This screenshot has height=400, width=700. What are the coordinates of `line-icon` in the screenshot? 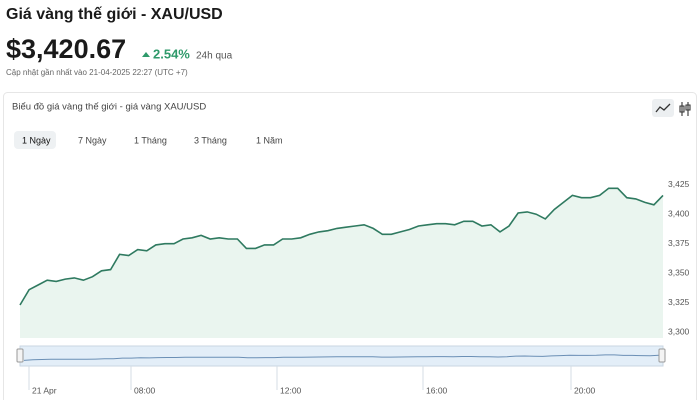 It's located at (663, 108).